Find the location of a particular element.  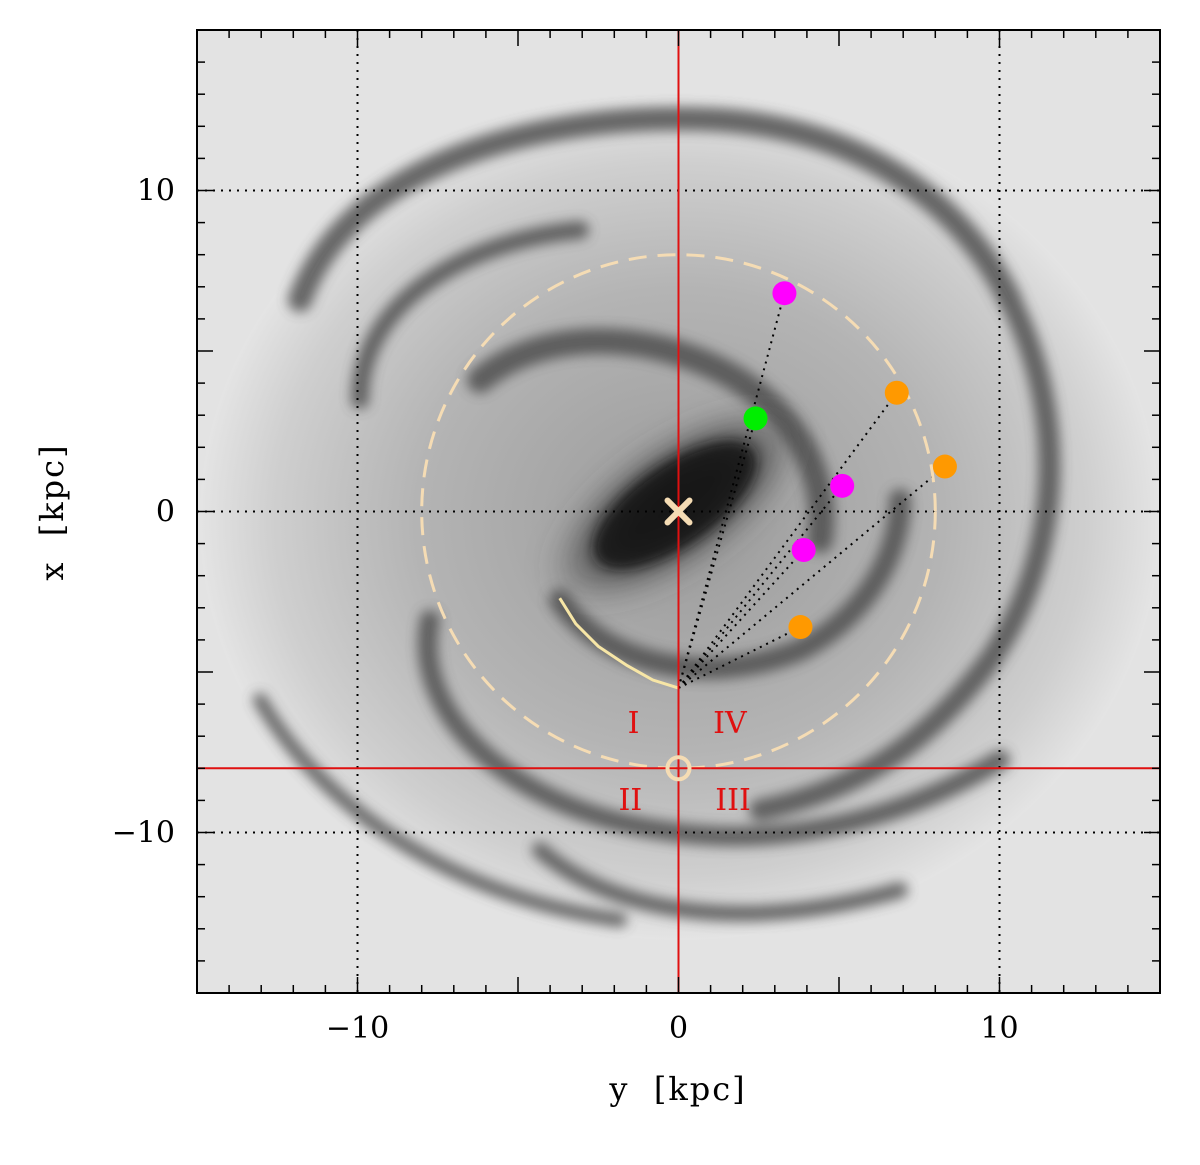

data-points is located at coordinates (850, 460).